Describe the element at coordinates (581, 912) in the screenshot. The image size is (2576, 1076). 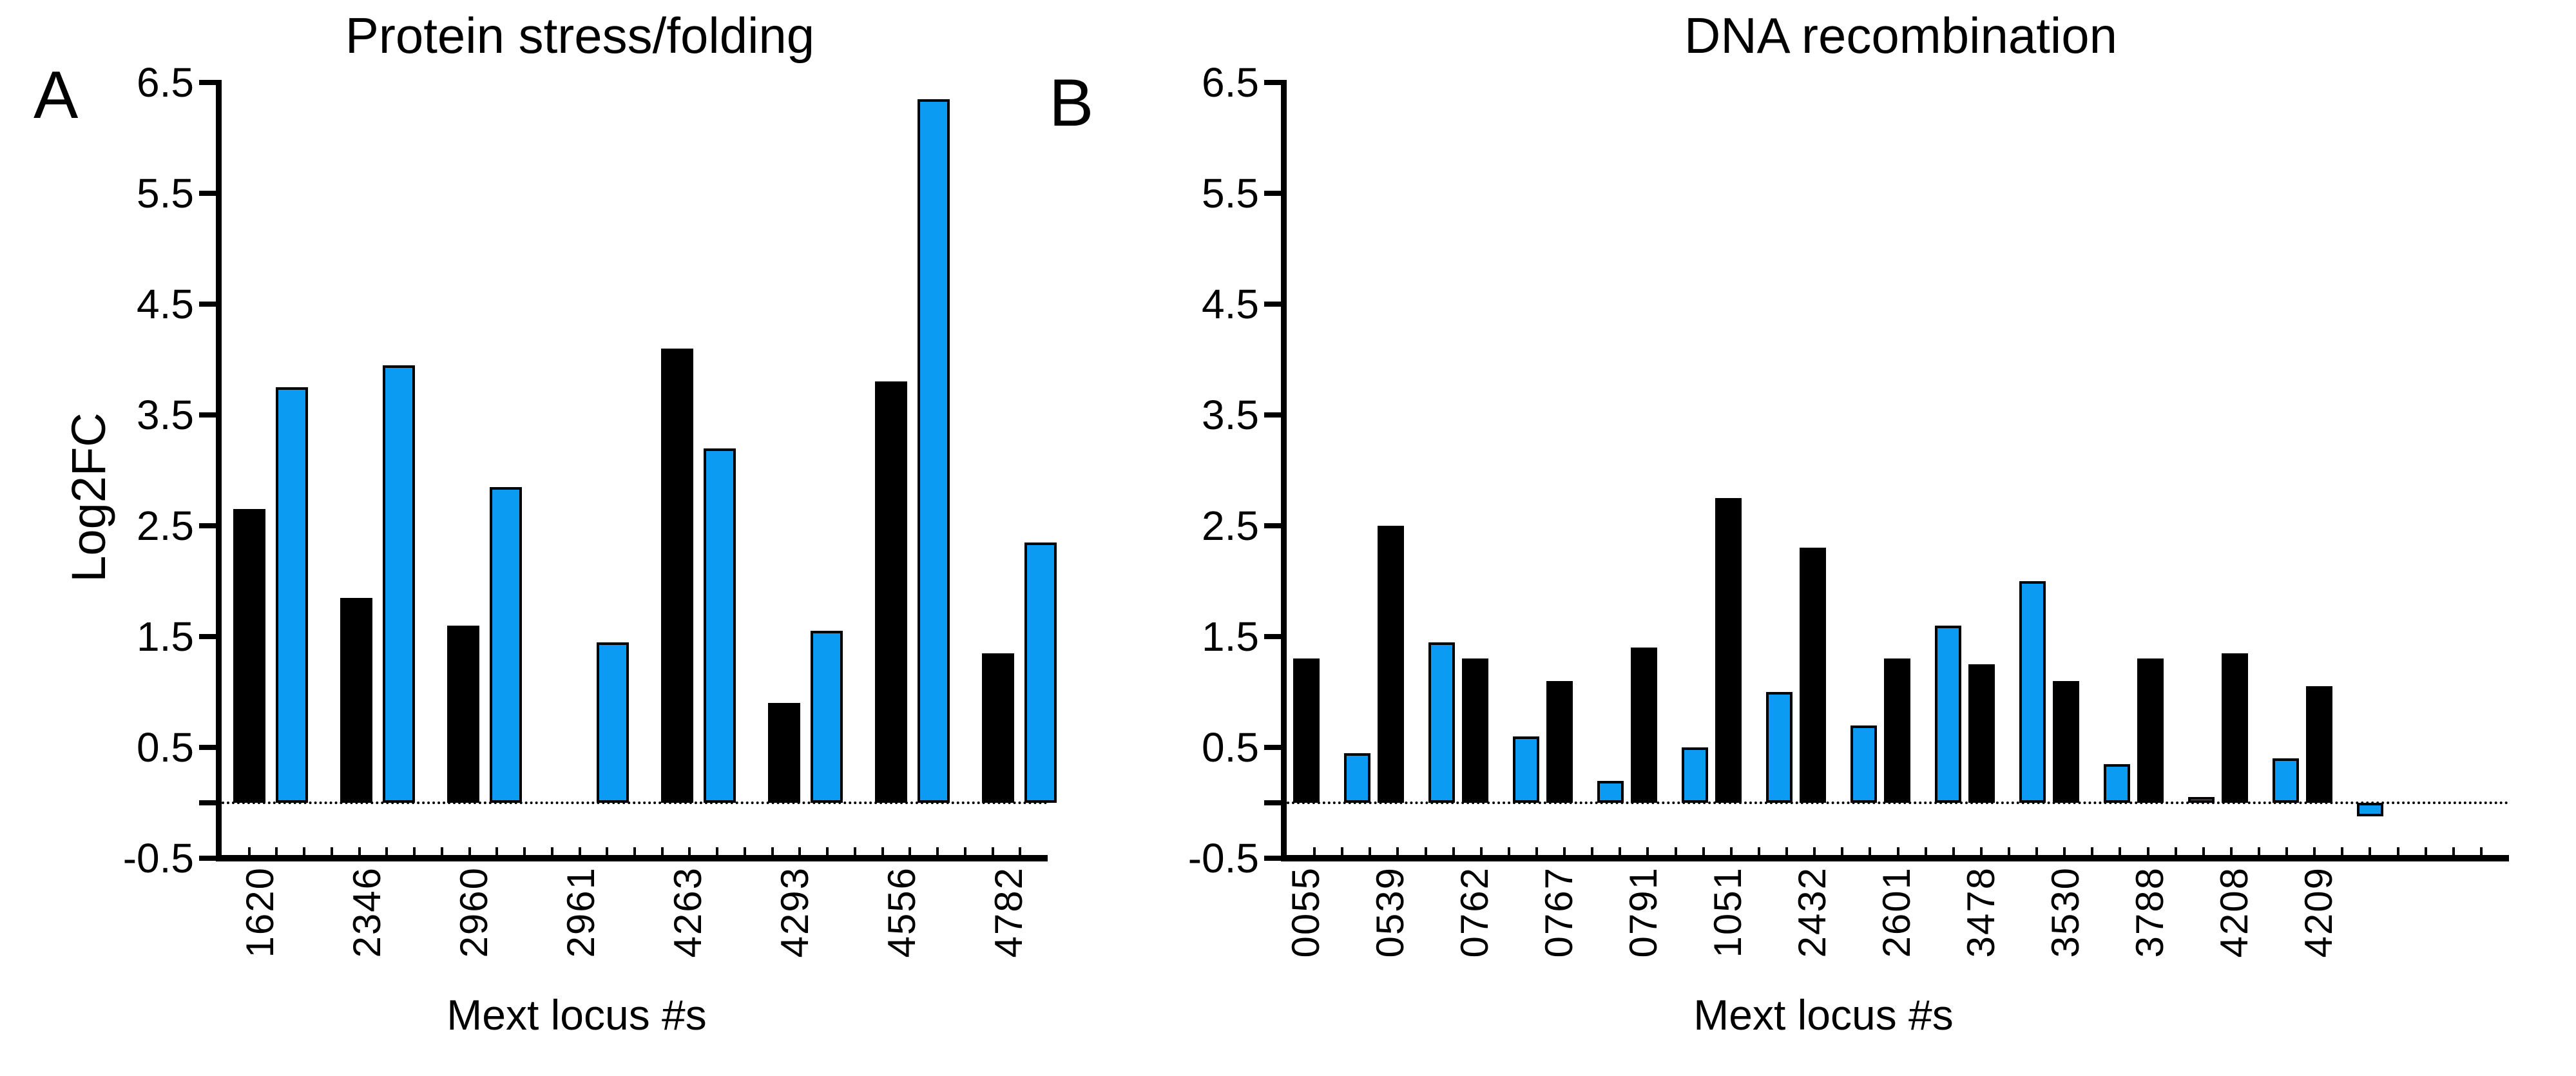
I see `x-category-label-text: 2961` at that location.